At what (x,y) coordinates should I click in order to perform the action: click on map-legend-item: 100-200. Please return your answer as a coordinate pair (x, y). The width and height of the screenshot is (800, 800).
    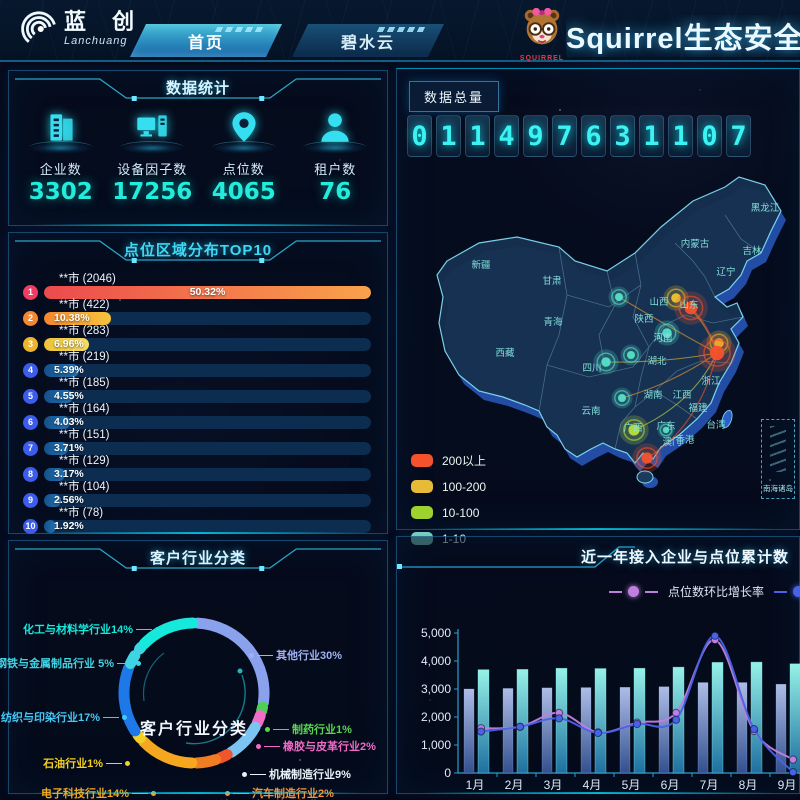
    Looking at the image, I should click on (448, 486).